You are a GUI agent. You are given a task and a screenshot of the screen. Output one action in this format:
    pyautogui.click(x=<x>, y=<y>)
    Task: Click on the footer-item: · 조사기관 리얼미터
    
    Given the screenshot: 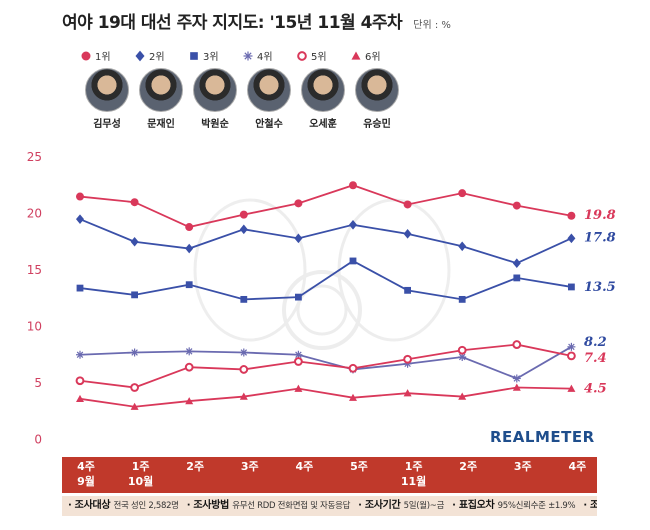 What is the action you would take?
    pyautogui.click(x=590, y=505)
    